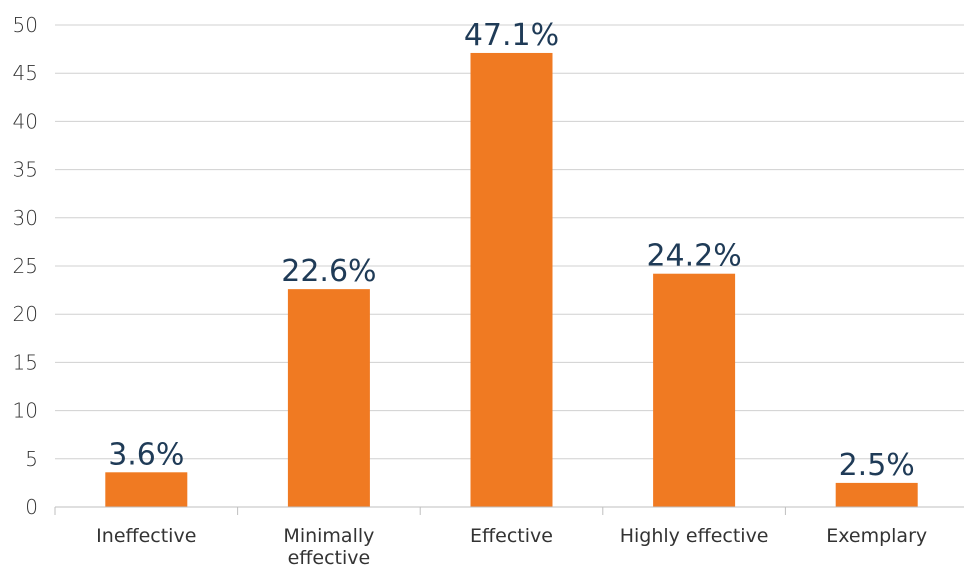 The height and width of the screenshot is (569, 964). What do you see at coordinates (509, 510) in the screenshot?
I see `x-axis` at bounding box center [509, 510].